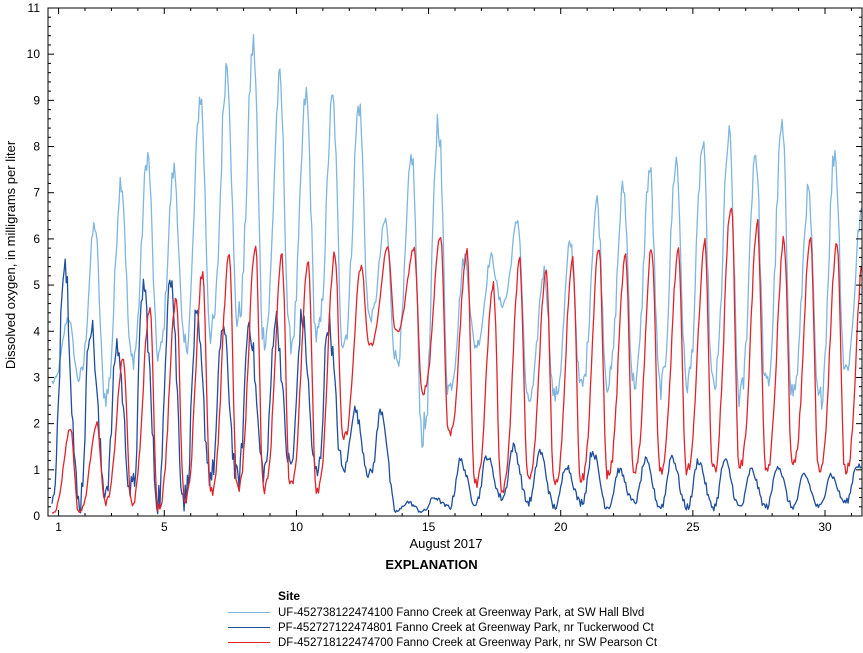 This screenshot has height=653, width=863. I want to click on y-tick-label: 5, so click(36, 285).